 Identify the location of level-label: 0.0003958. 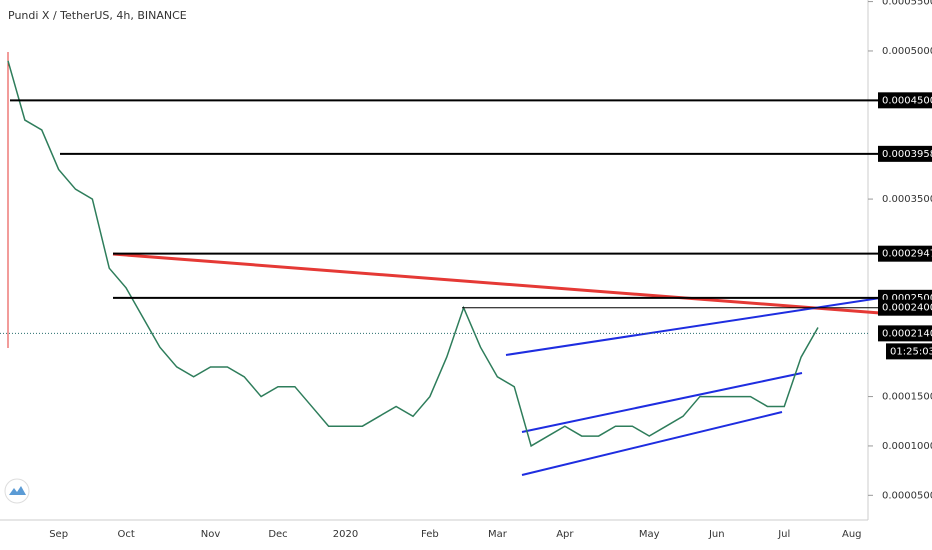
(907, 154).